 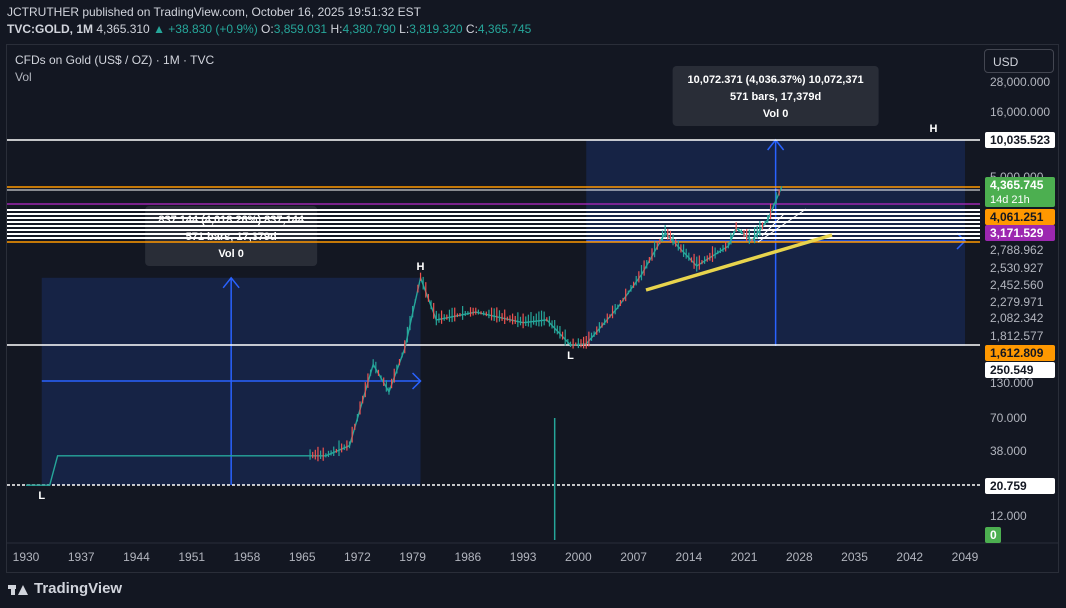 I want to click on x-tick-label: 1930, so click(x=26, y=557).